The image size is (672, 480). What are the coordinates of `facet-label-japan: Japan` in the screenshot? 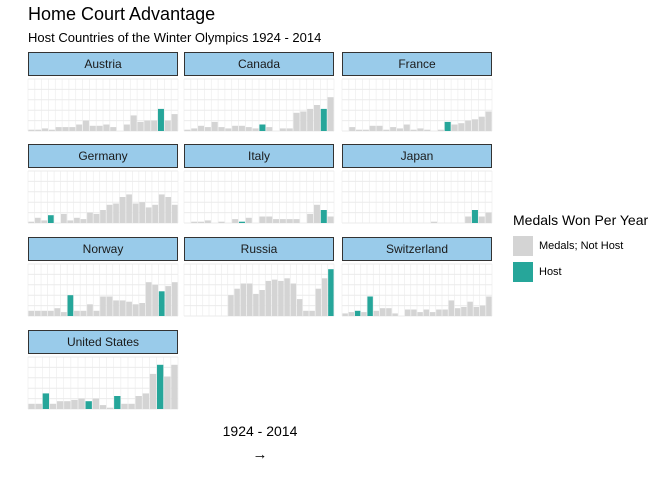 It's located at (417, 156).